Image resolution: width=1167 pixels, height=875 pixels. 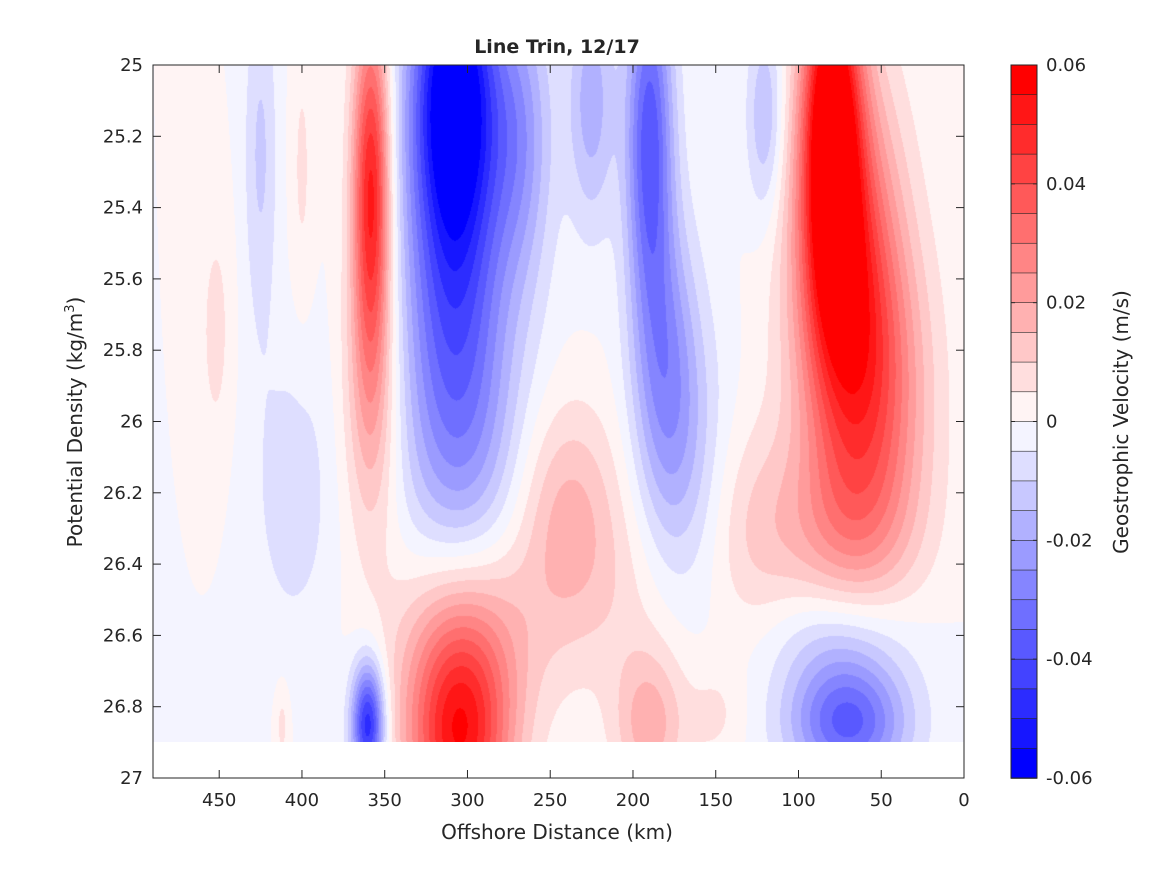 What do you see at coordinates (1066, 184) in the screenshot?
I see `colorbar-tick-label: 0.04` at bounding box center [1066, 184].